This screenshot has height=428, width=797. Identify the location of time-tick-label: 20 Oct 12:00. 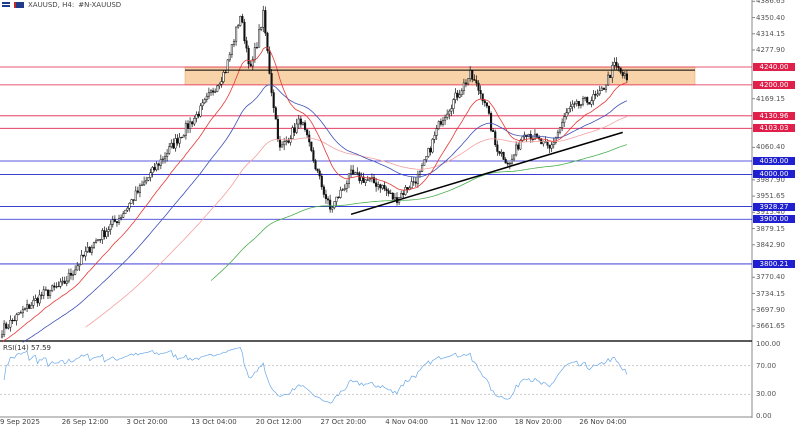
(278, 422).